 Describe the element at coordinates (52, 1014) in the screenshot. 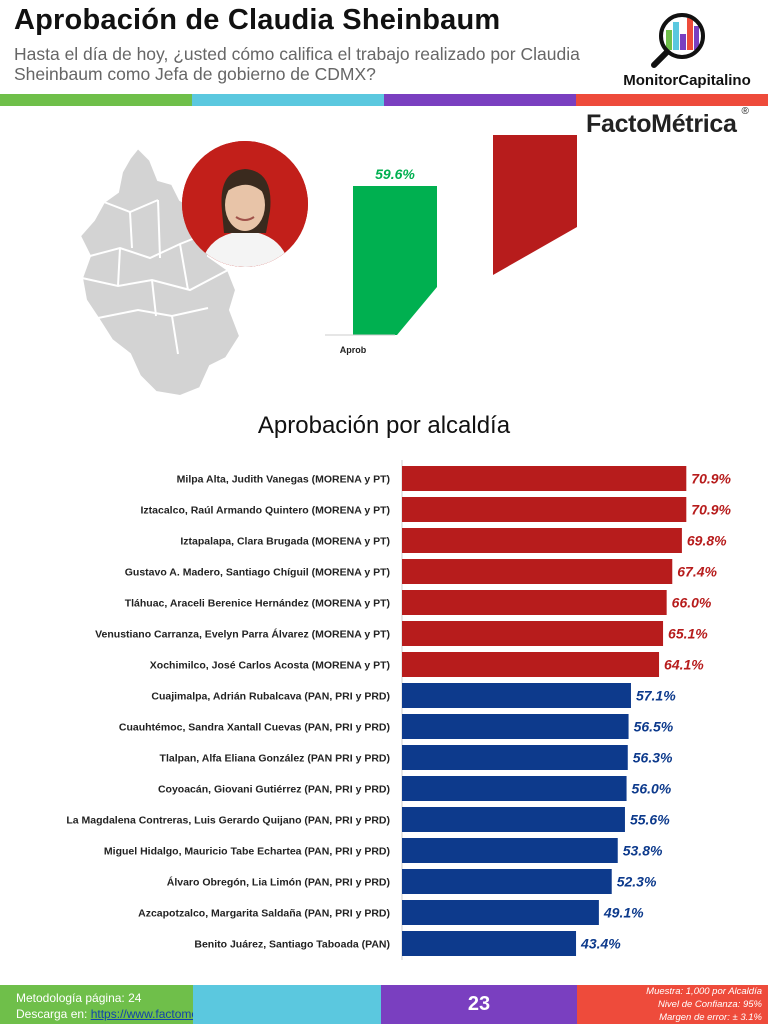

I see `download-label: Descarga en:` at that location.